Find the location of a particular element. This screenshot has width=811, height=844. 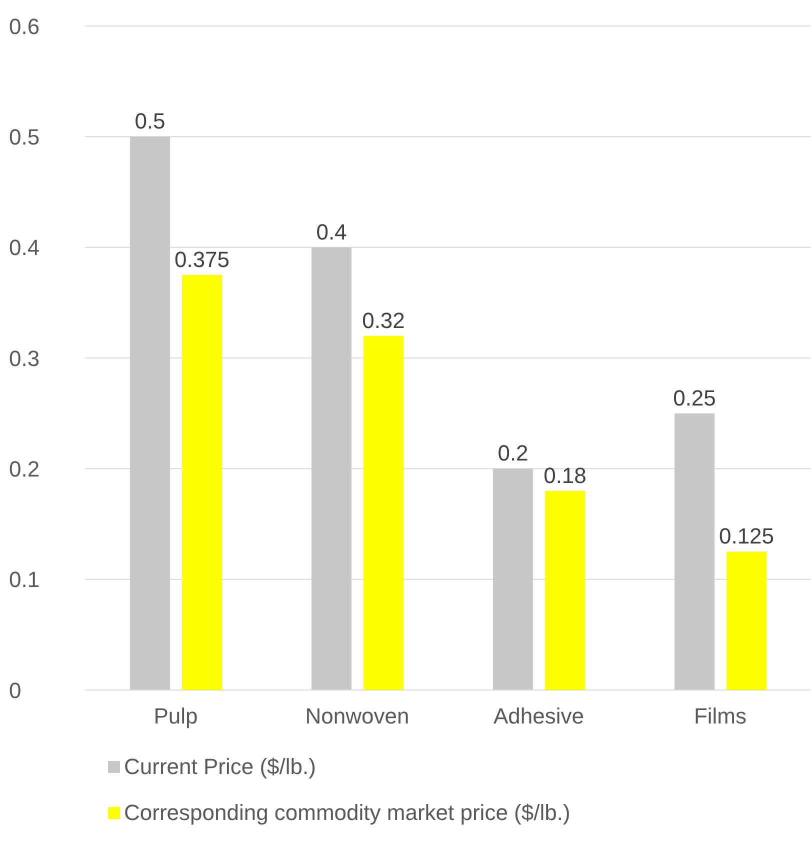

y-tick-label: 0.6 is located at coordinates (24, 26).